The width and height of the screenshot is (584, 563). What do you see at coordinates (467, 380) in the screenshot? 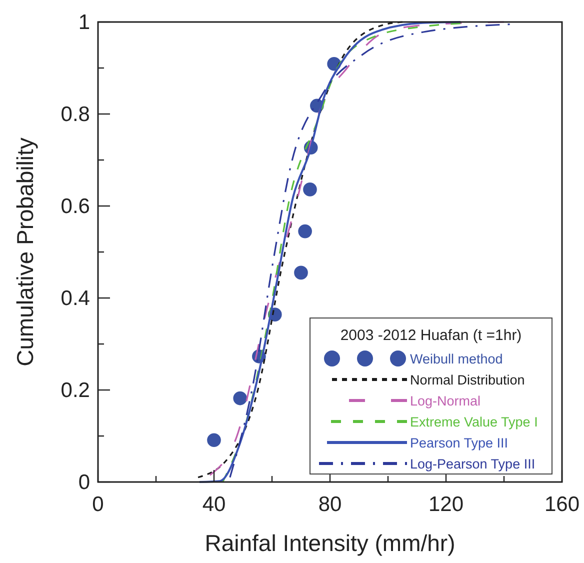
I see `text: Normal Distribution` at bounding box center [467, 380].